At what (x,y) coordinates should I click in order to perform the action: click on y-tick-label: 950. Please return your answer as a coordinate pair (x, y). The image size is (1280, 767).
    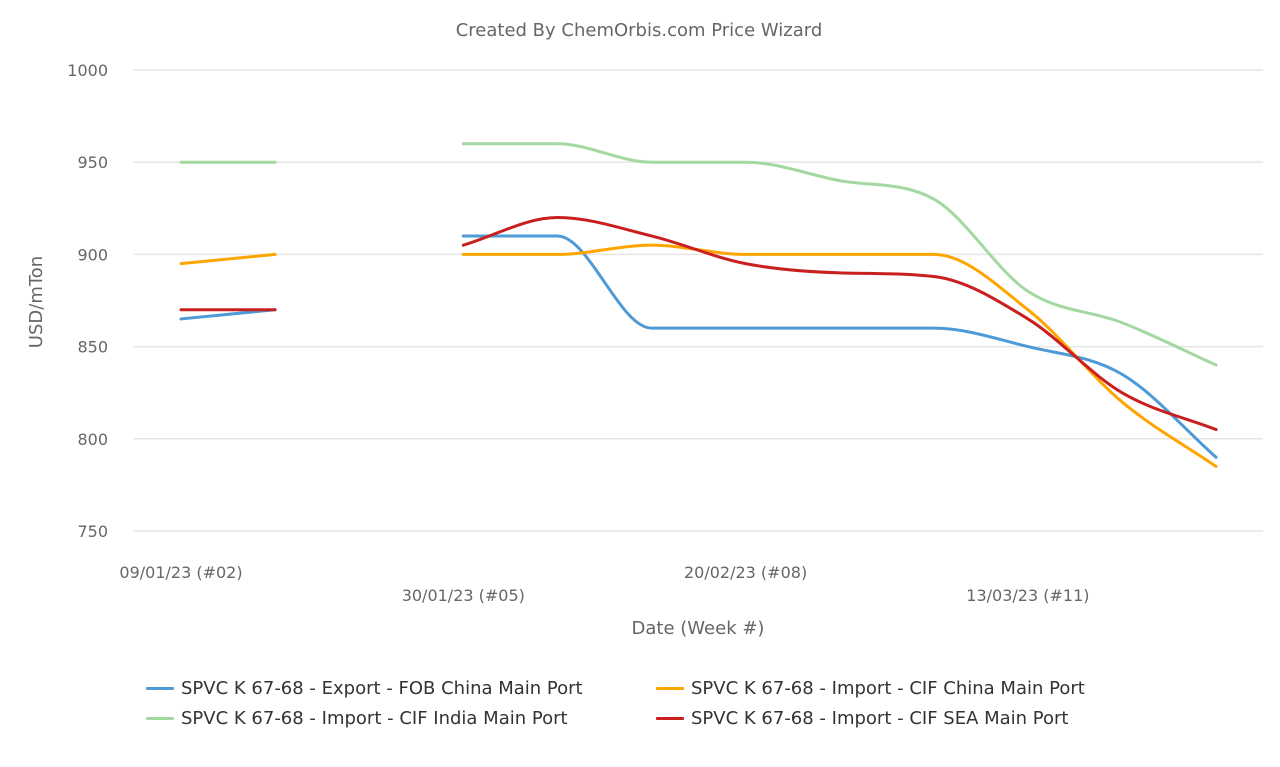
    Looking at the image, I should click on (92, 162).